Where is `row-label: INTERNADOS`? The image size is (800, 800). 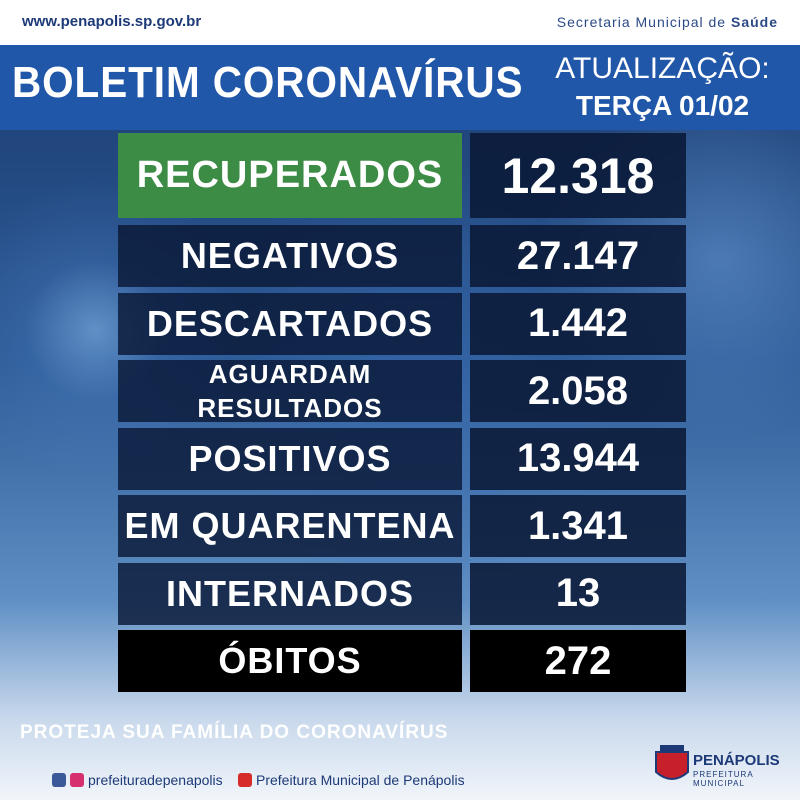
row-label: INTERNADOS is located at coordinates (290, 593).